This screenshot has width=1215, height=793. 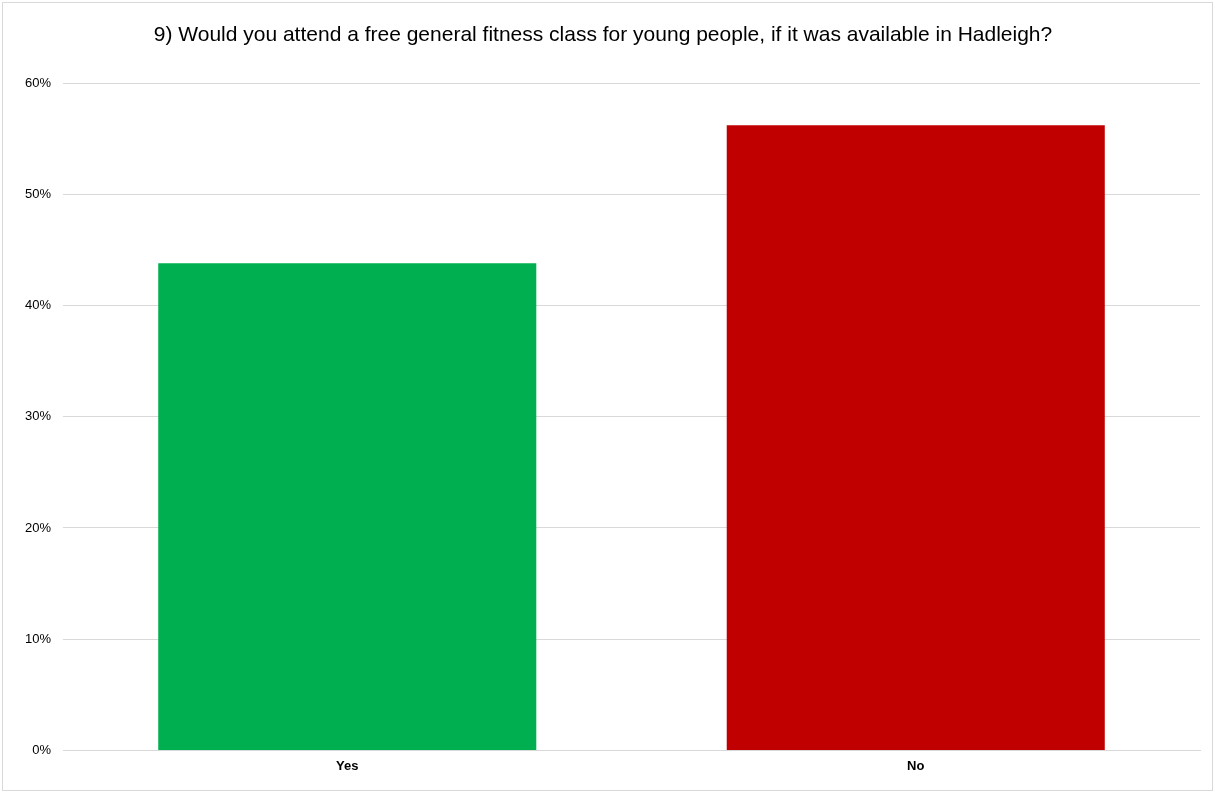 I want to click on y-tick-label: 10%, so click(x=38, y=638).